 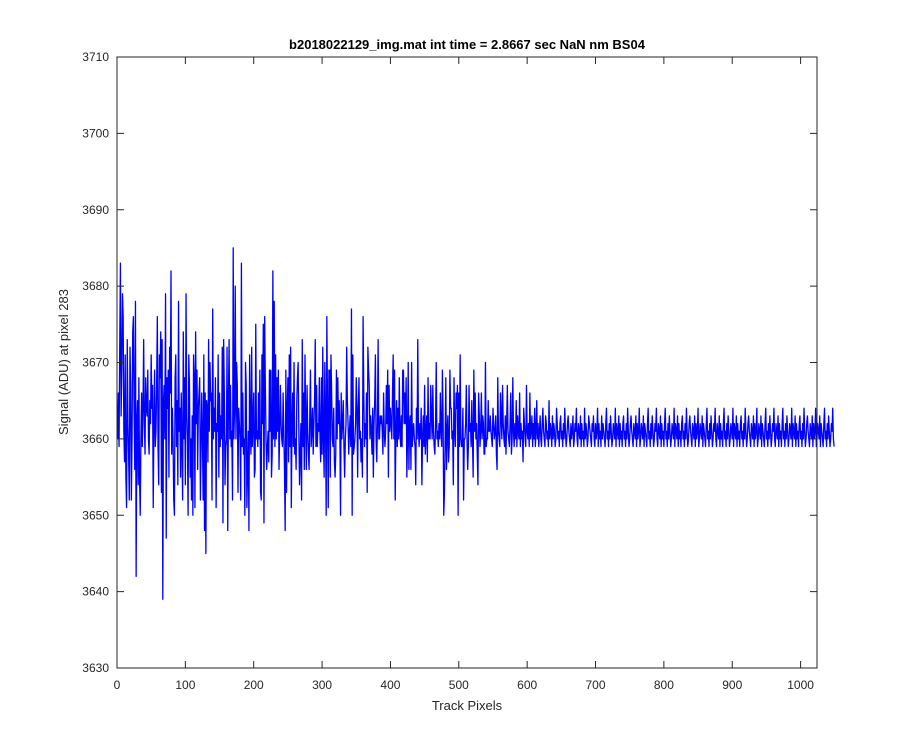 I want to click on x-tick-label: 600, so click(x=527, y=685).